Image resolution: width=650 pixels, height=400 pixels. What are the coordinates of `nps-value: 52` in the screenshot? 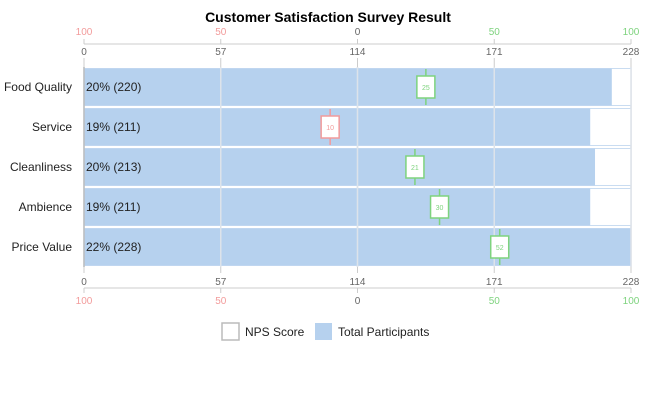 It's located at (500, 248).